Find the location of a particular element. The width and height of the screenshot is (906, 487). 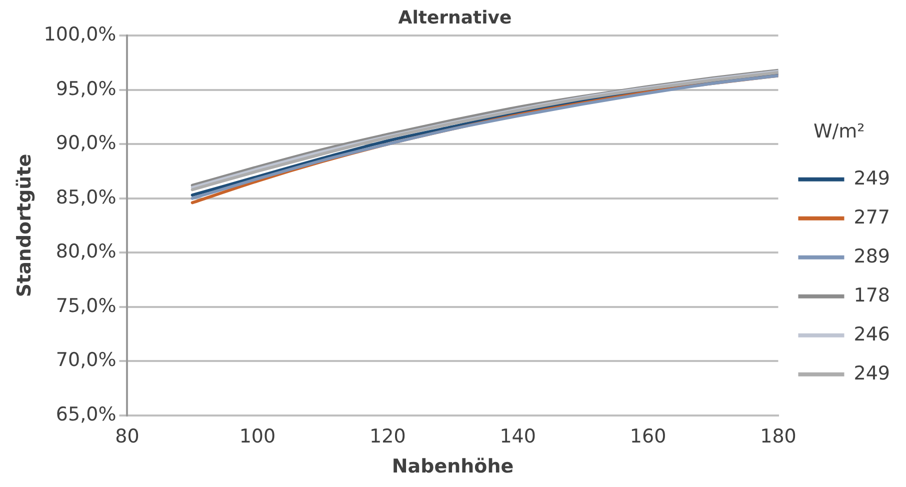

legend-label: 178 is located at coordinates (872, 295).